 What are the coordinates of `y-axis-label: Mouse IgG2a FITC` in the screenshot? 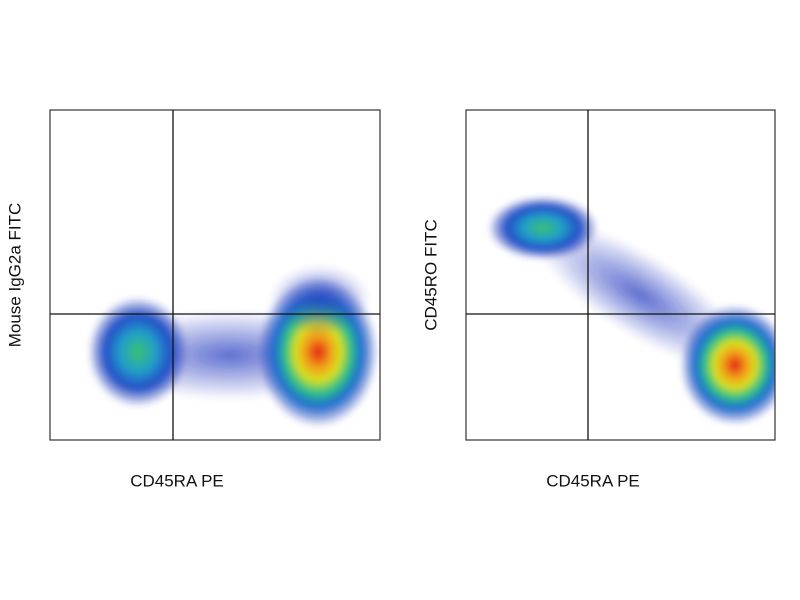 It's located at (14, 275).